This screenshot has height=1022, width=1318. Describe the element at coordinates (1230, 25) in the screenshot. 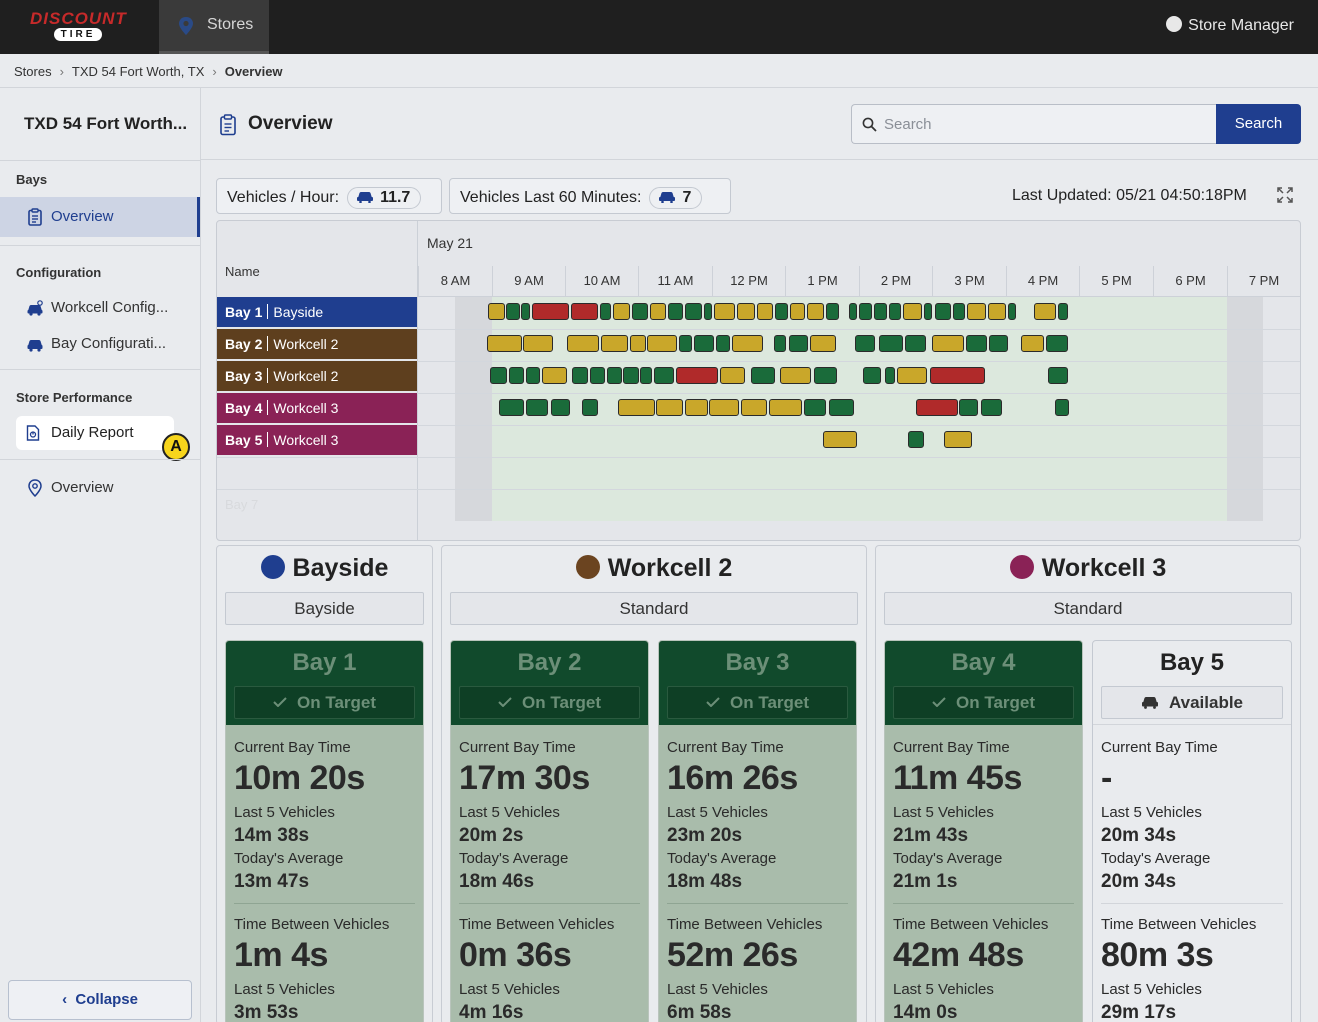

I see `user-menu: Store Manager` at that location.